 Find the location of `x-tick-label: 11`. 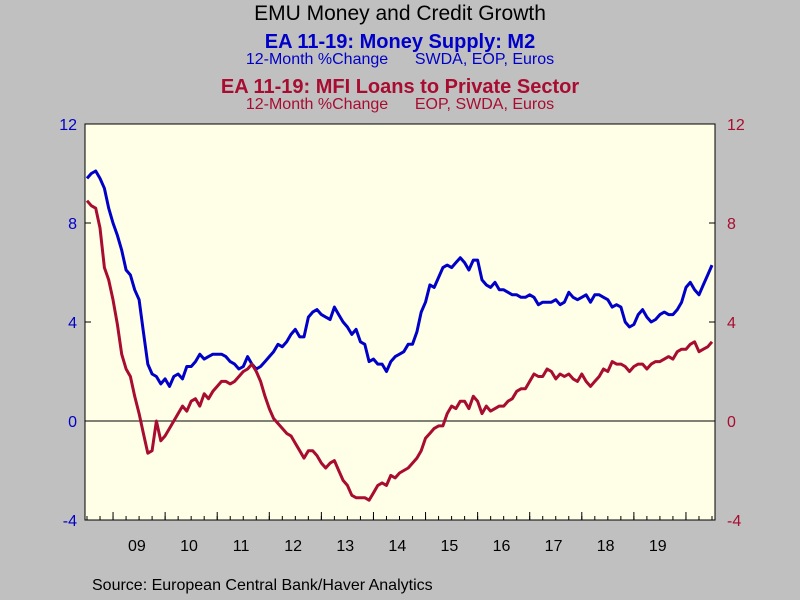

x-tick-label: 11 is located at coordinates (241, 546).